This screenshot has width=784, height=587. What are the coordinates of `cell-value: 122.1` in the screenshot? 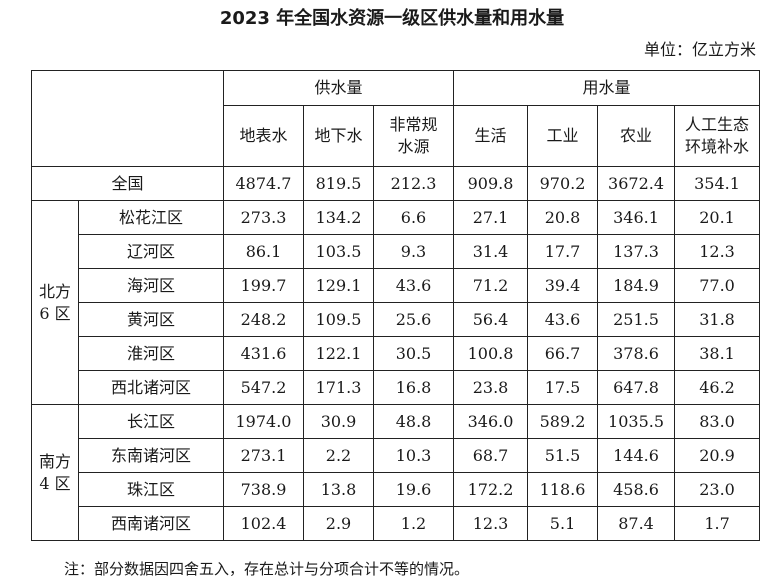 It's located at (338, 353).